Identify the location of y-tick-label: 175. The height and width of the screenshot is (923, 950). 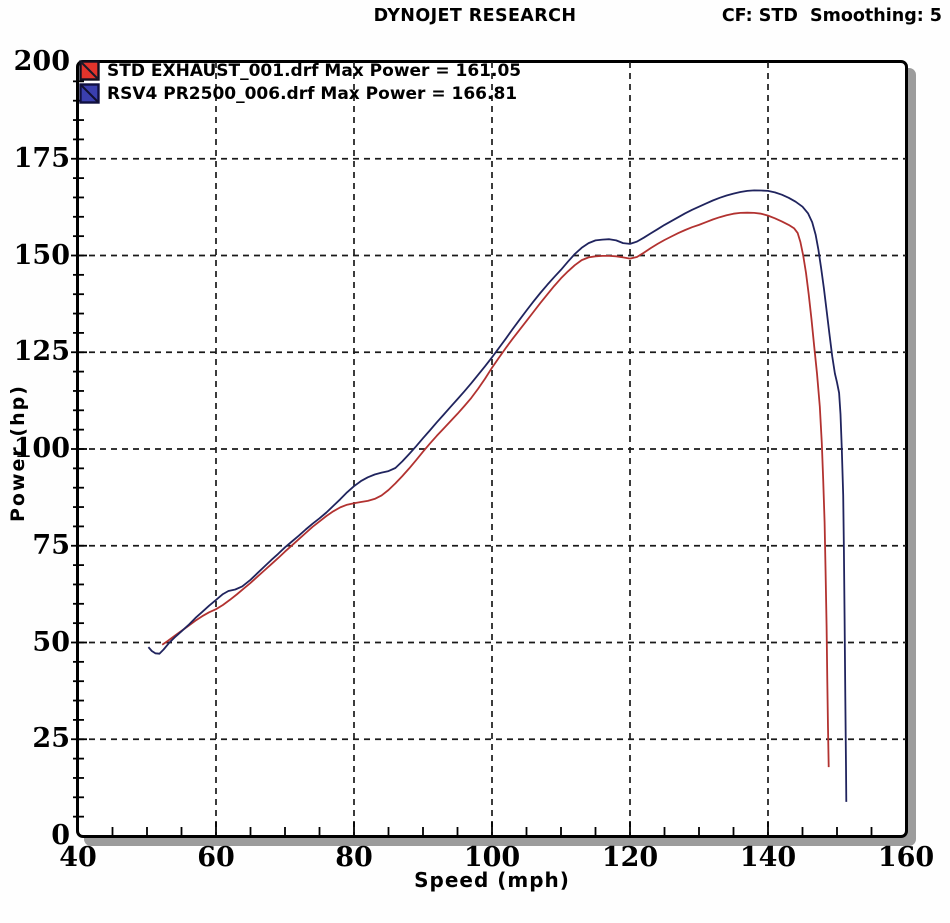
(41, 158).